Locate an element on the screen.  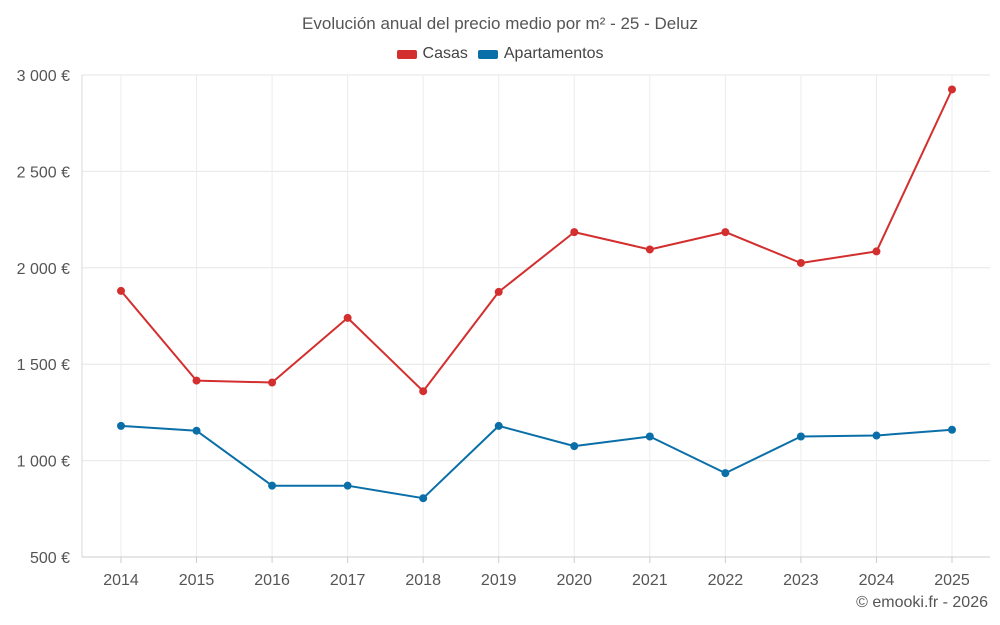
y-tick-label: 3 000 € is located at coordinates (43, 76).